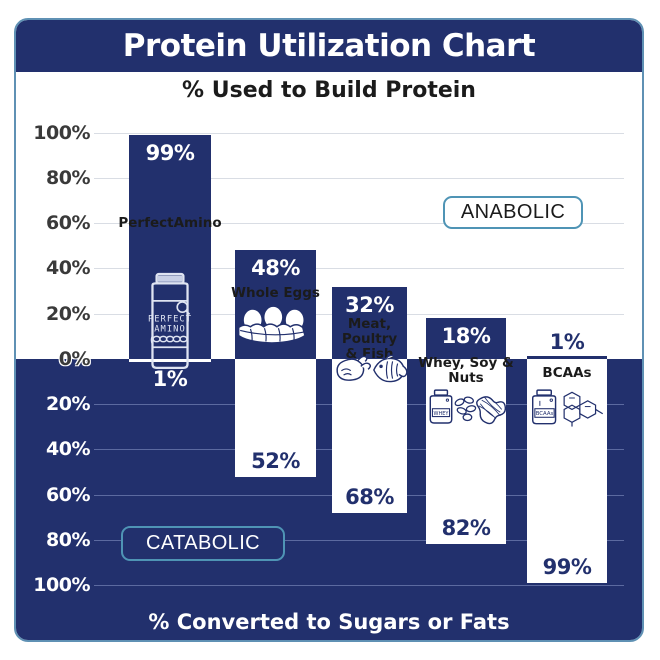  I want to click on y-tick-bottom-100: 100%, so click(61, 585).